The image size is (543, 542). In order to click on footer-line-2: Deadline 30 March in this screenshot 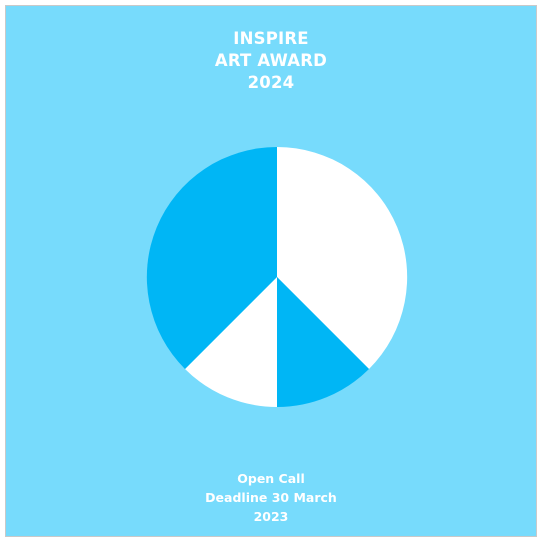, I will do `click(271, 497)`.